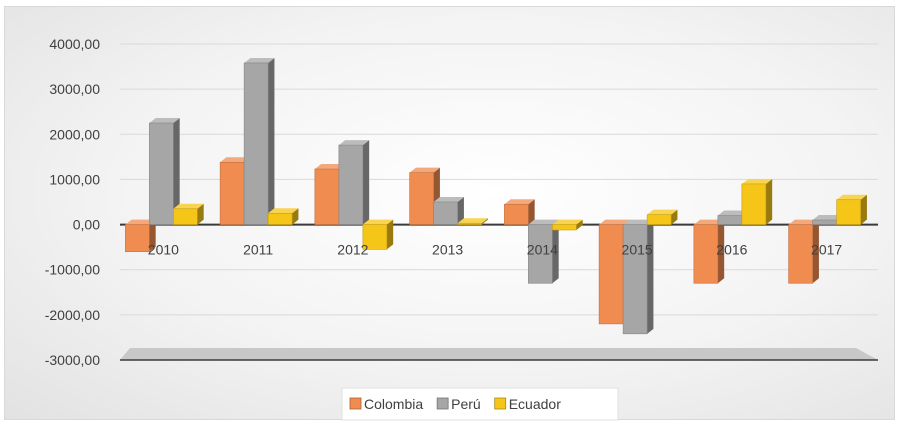 This screenshot has width=899, height=424. Describe the element at coordinates (800, 254) in the screenshot. I see `bar-colombia-2017` at that location.